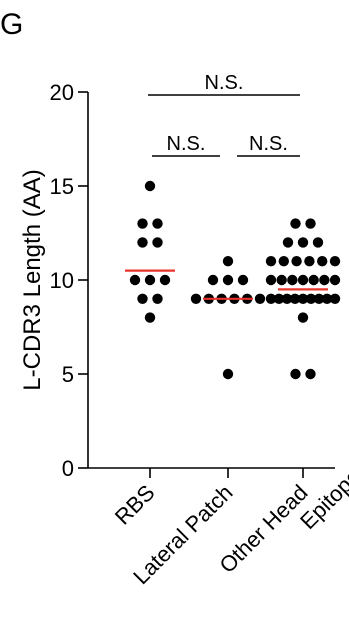  I want to click on x-tick-label-line: RBS, so click(135, 505).